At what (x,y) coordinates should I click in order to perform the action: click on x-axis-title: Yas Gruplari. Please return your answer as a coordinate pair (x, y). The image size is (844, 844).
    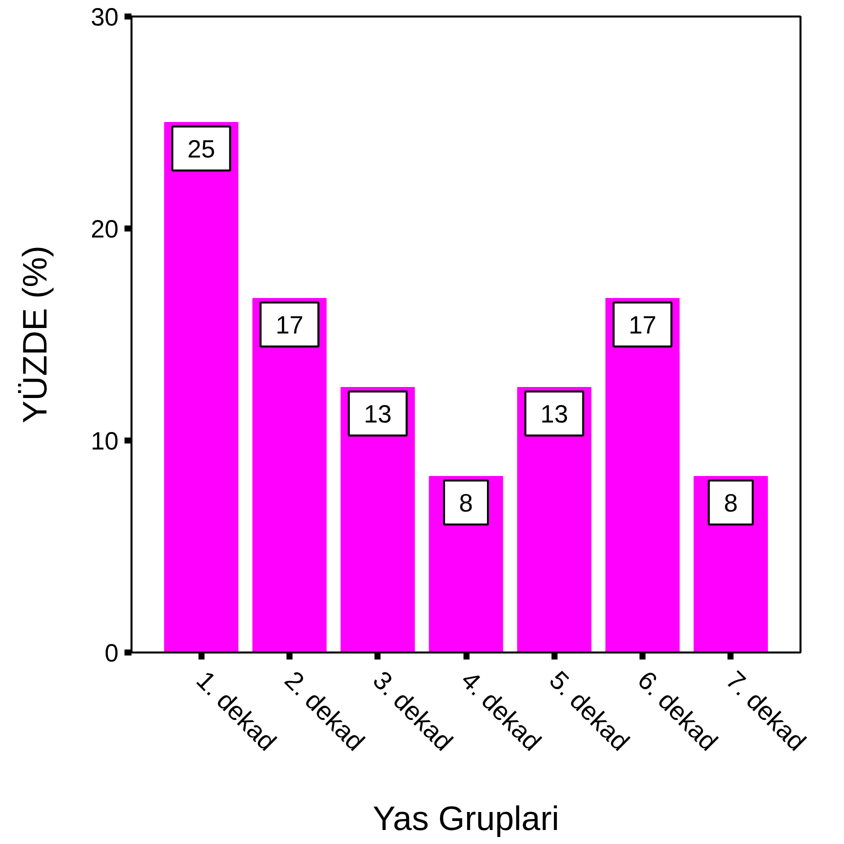
    Looking at the image, I should click on (466, 819).